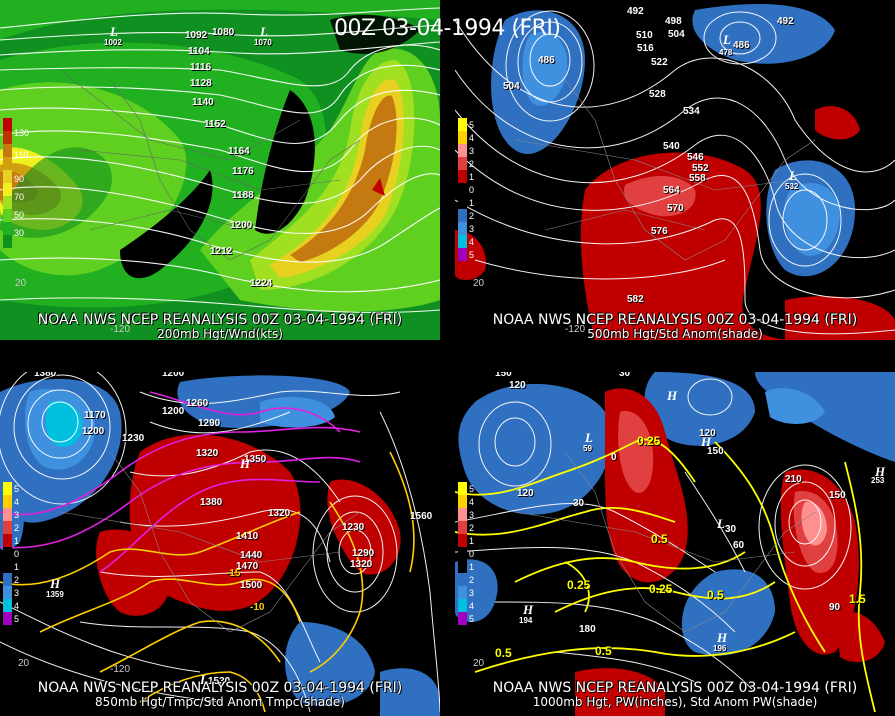  What do you see at coordinates (671, 146) in the screenshot?
I see `contour-label: 540` at bounding box center [671, 146].